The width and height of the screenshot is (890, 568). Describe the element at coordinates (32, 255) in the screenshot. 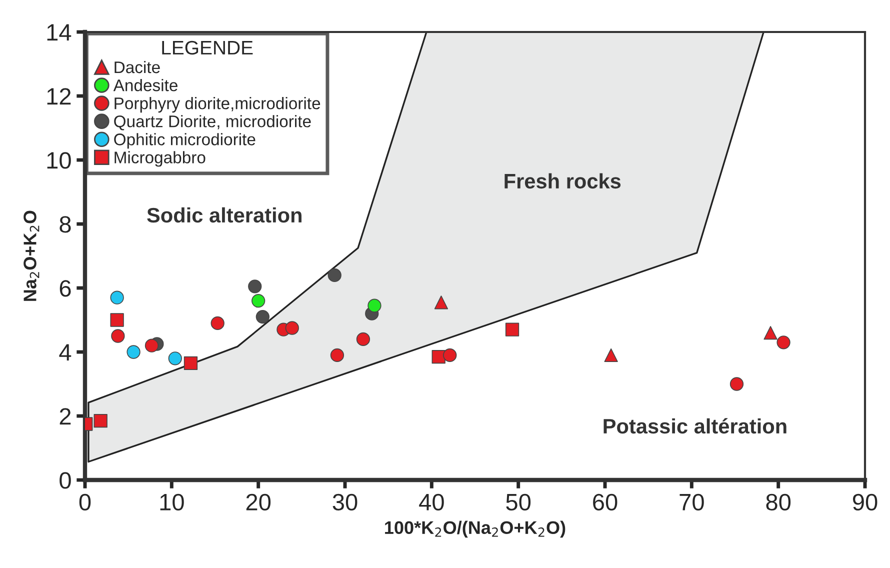

I see `y-axis-title: Na$_{2}$O+K$_{2}$O` at that location.